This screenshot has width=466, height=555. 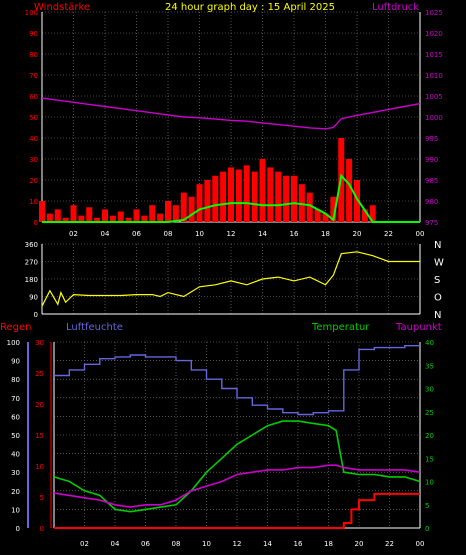 I want to click on rain-tick-label: 30, so click(x=39, y=343).